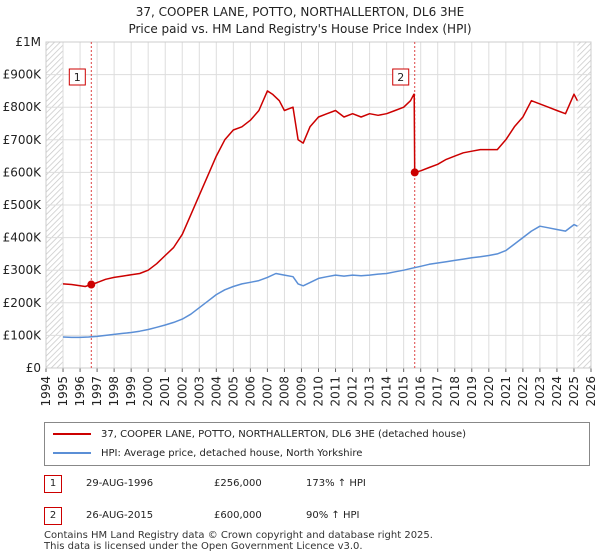 The width and height of the screenshot is (600, 560). I want to click on x-tick-label: 2016, so click(421, 391).